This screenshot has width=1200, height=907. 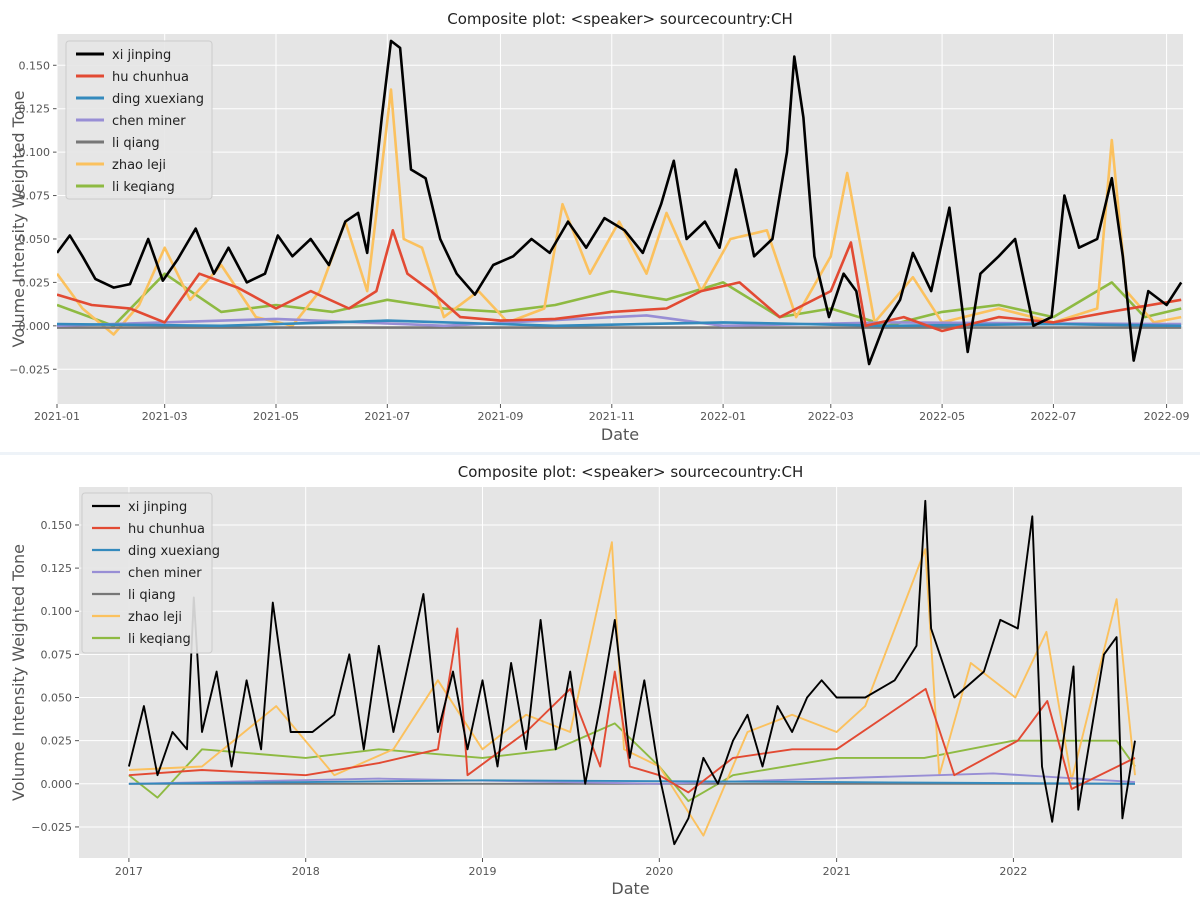 I want to click on c1-y-tick-label: 0.050, so click(x=35, y=239).